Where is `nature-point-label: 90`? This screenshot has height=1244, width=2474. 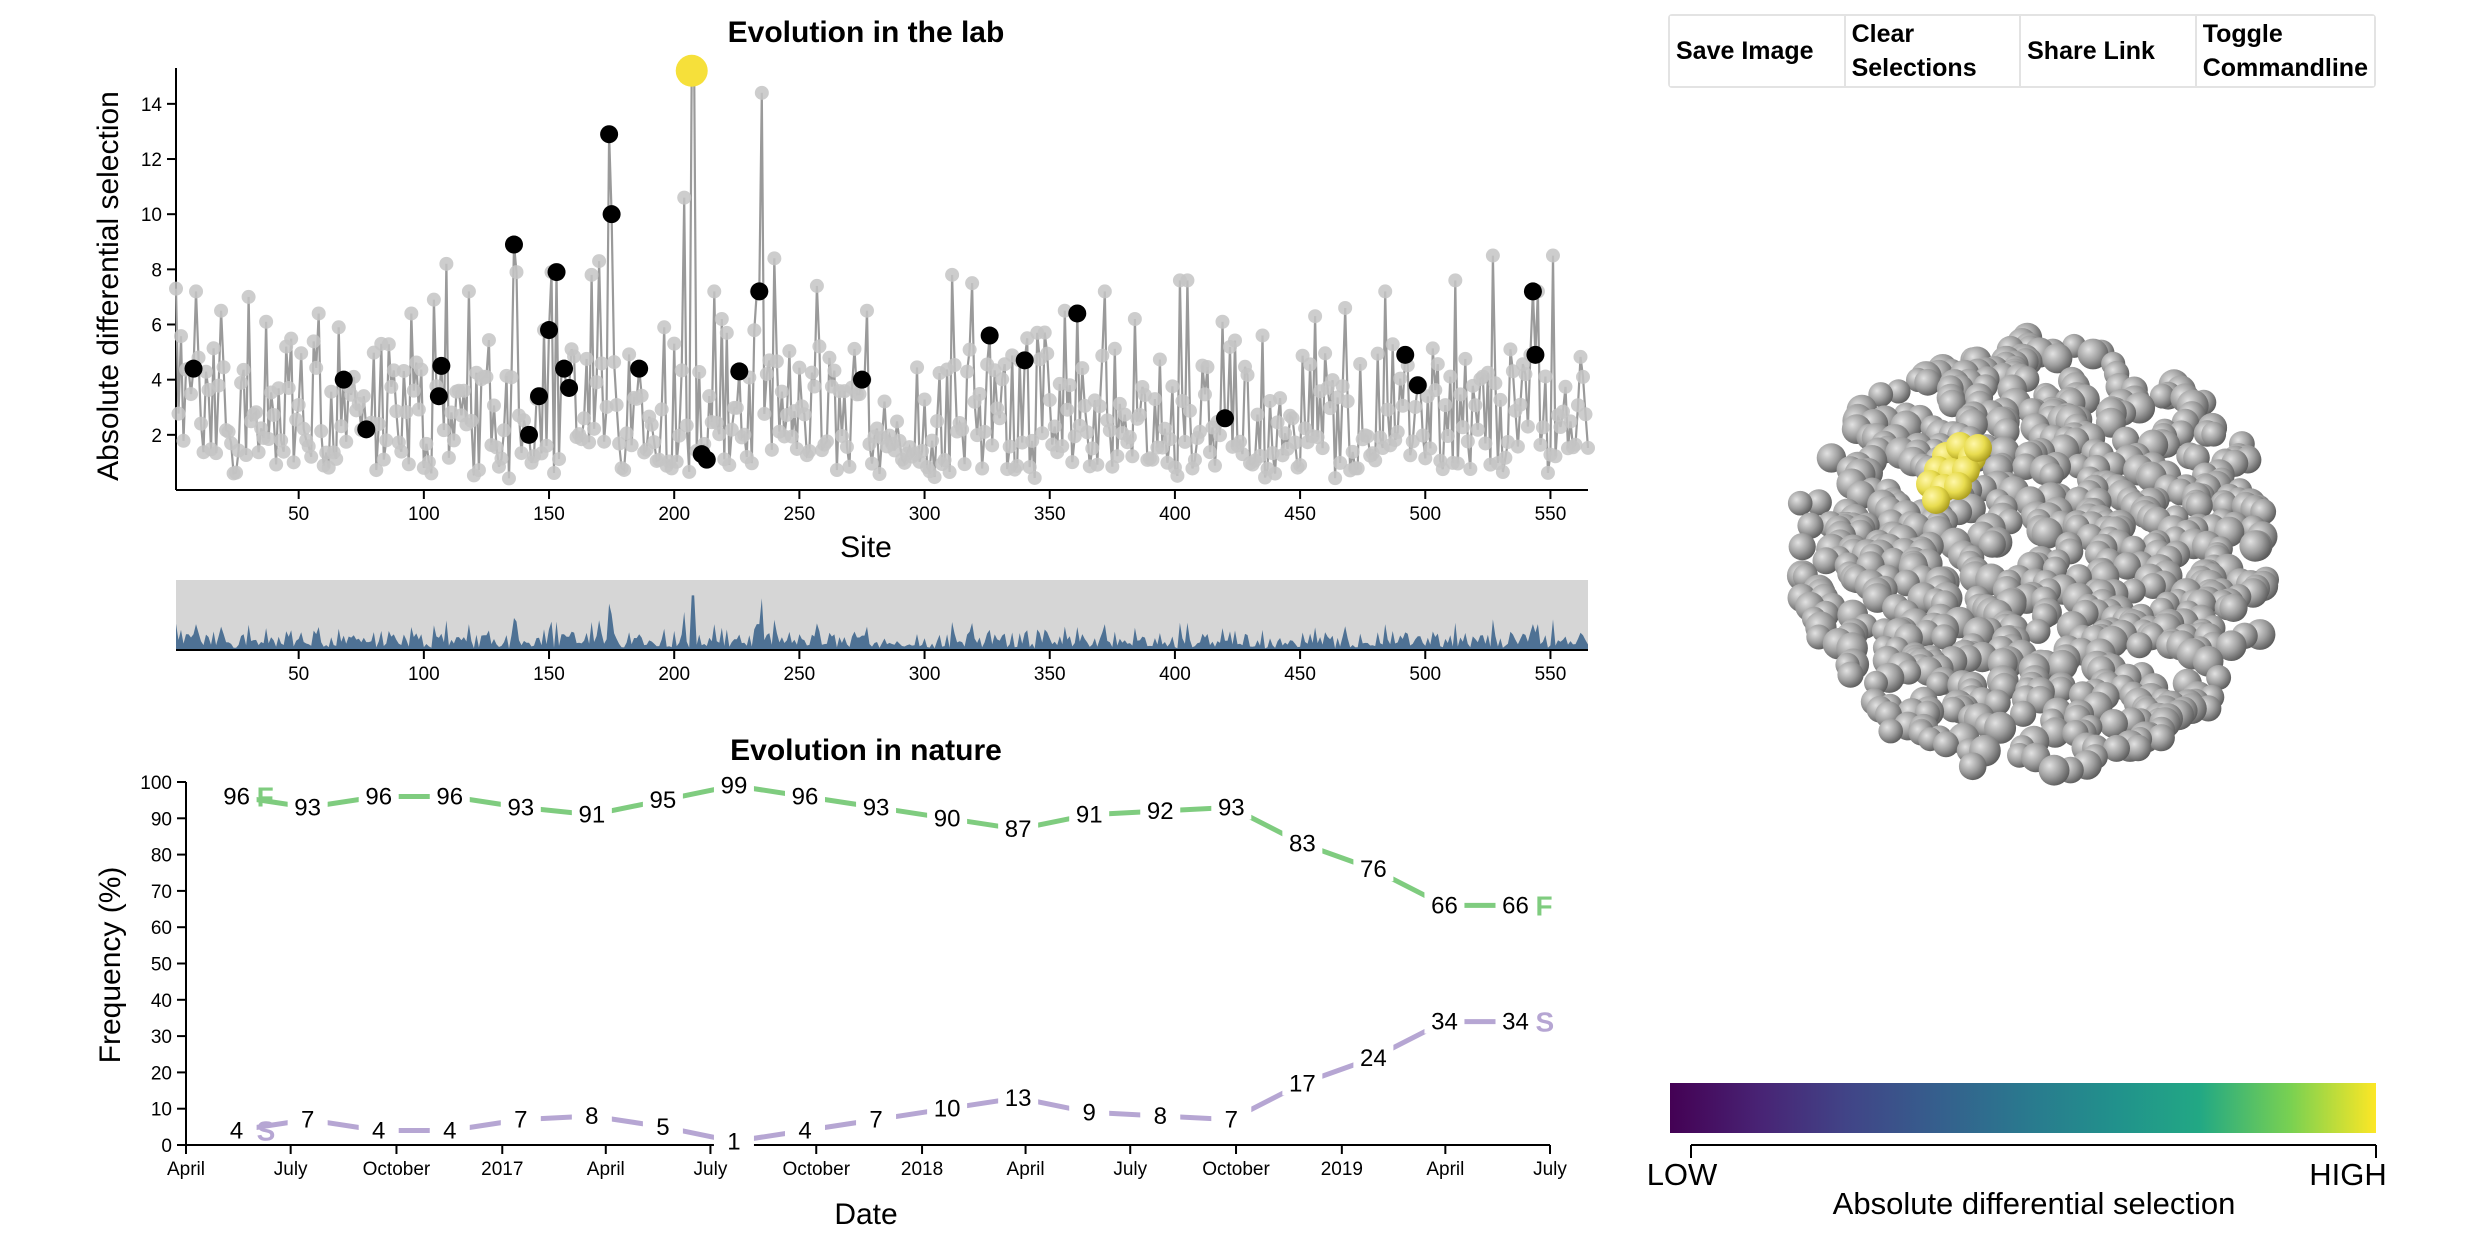 nature-point-label: 90 is located at coordinates (947, 818).